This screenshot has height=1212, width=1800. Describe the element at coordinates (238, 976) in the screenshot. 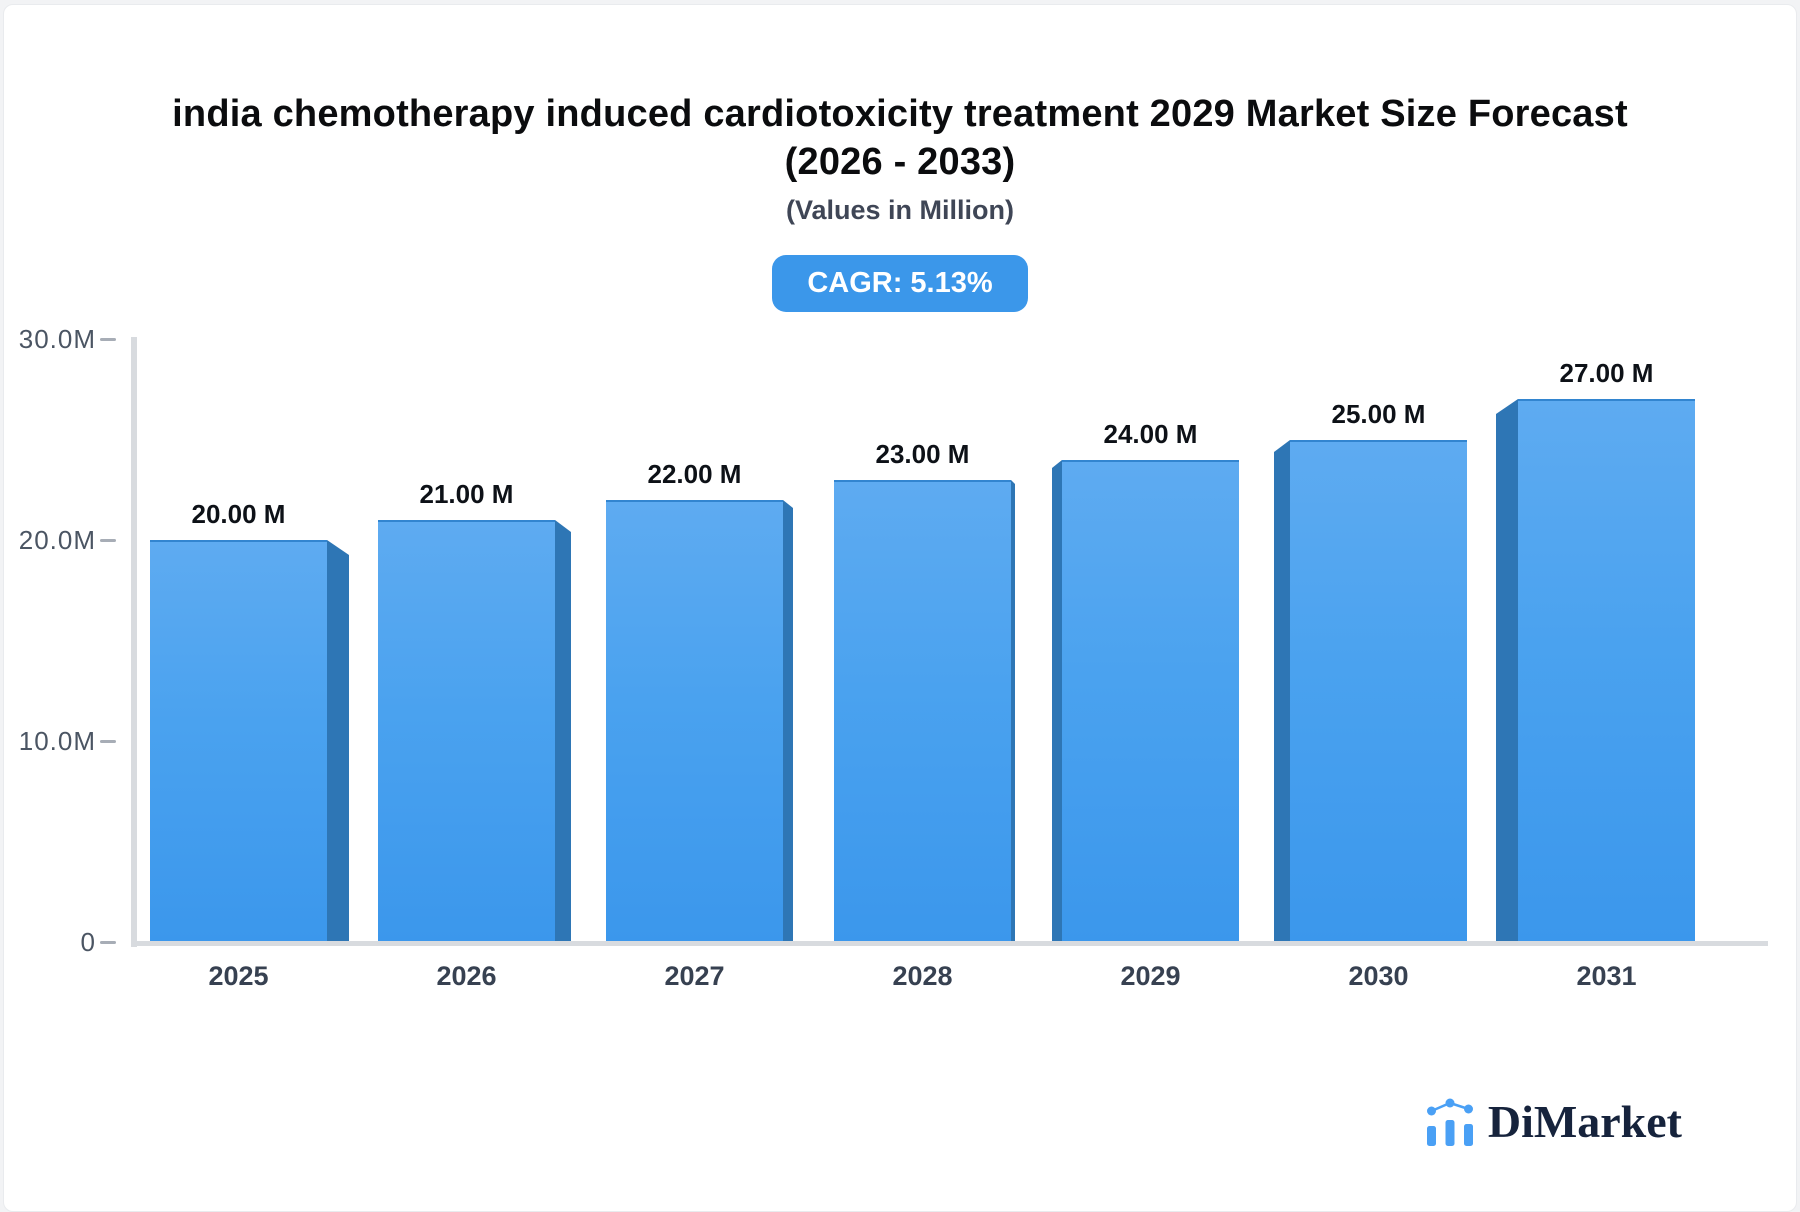

I see `x-axis-label: 2025` at that location.